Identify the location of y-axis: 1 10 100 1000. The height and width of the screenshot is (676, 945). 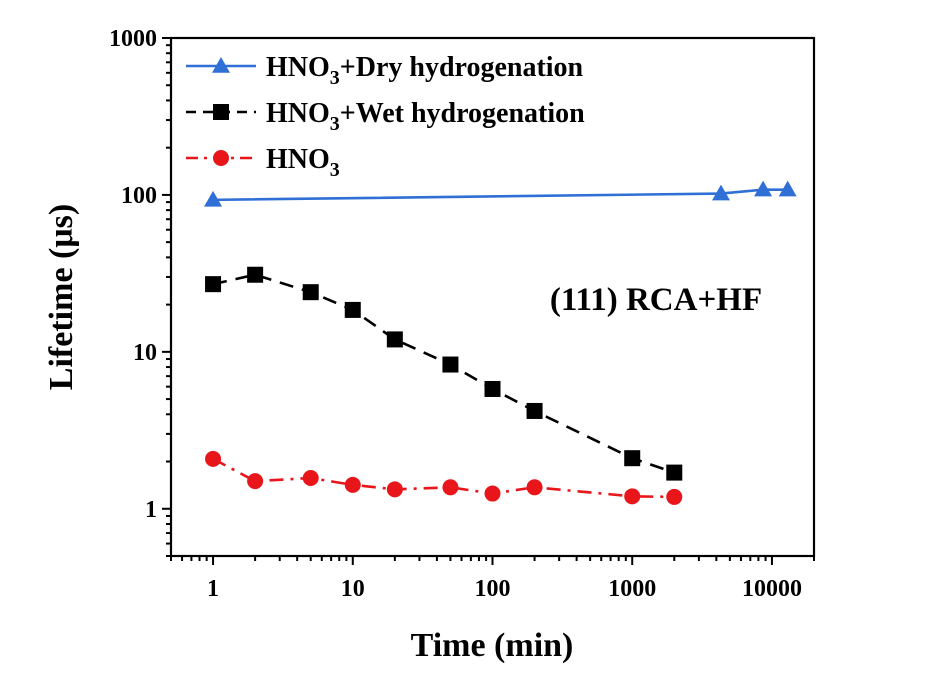
(140, 291).